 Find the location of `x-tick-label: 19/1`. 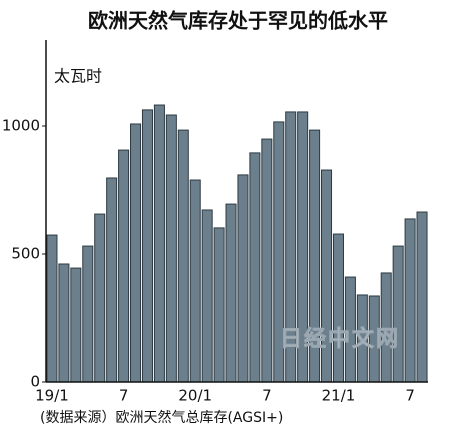

x-tick-label: 19/1 is located at coordinates (52, 396).